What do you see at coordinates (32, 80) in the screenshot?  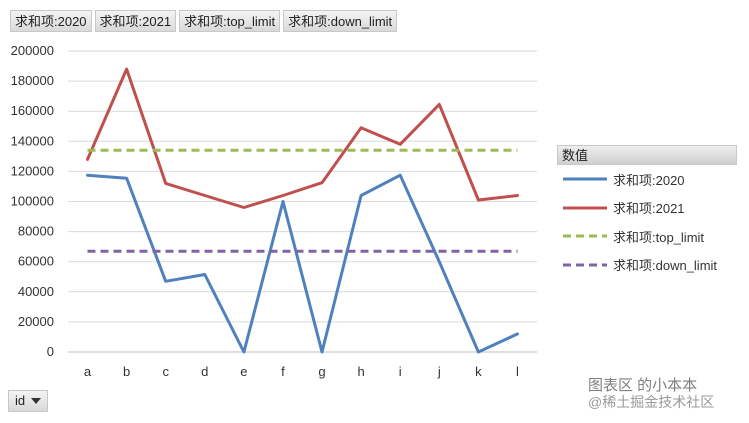 I see `y-tick-label: 180000` at bounding box center [32, 80].